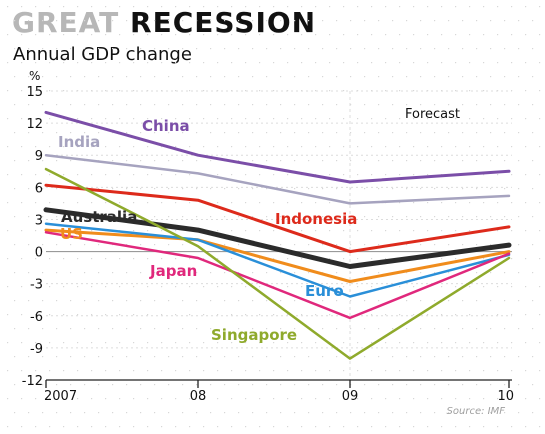  What do you see at coordinates (102, 54) in the screenshot?
I see `page-subtitle: Annual GDP change` at bounding box center [102, 54].